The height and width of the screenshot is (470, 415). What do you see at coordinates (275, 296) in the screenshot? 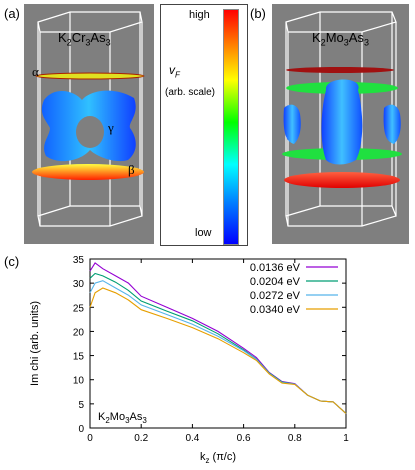
I see `legend-label-3: 0.0272 eV` at bounding box center [275, 296].